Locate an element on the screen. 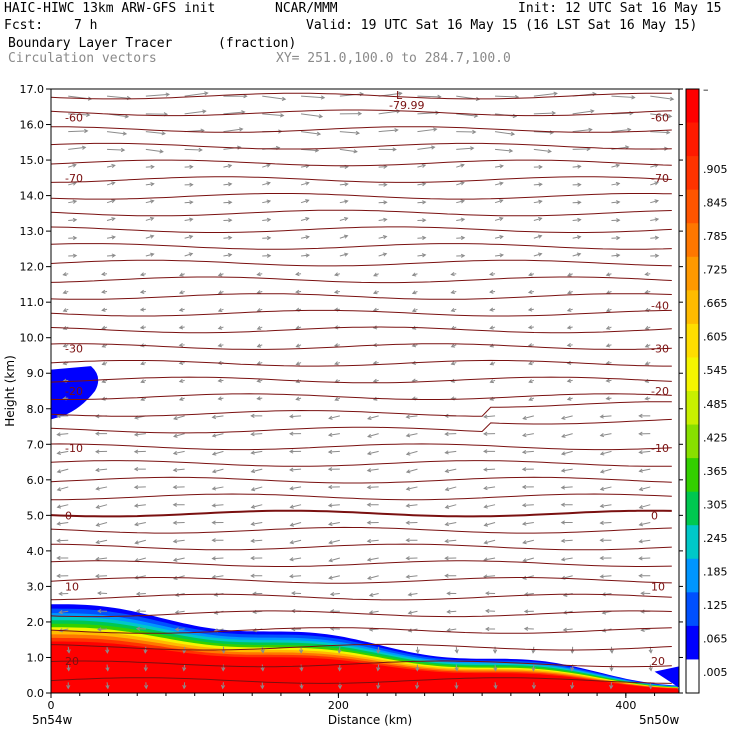 The height and width of the screenshot is (740, 740). x-tick-label: 0 is located at coordinates (51, 705).